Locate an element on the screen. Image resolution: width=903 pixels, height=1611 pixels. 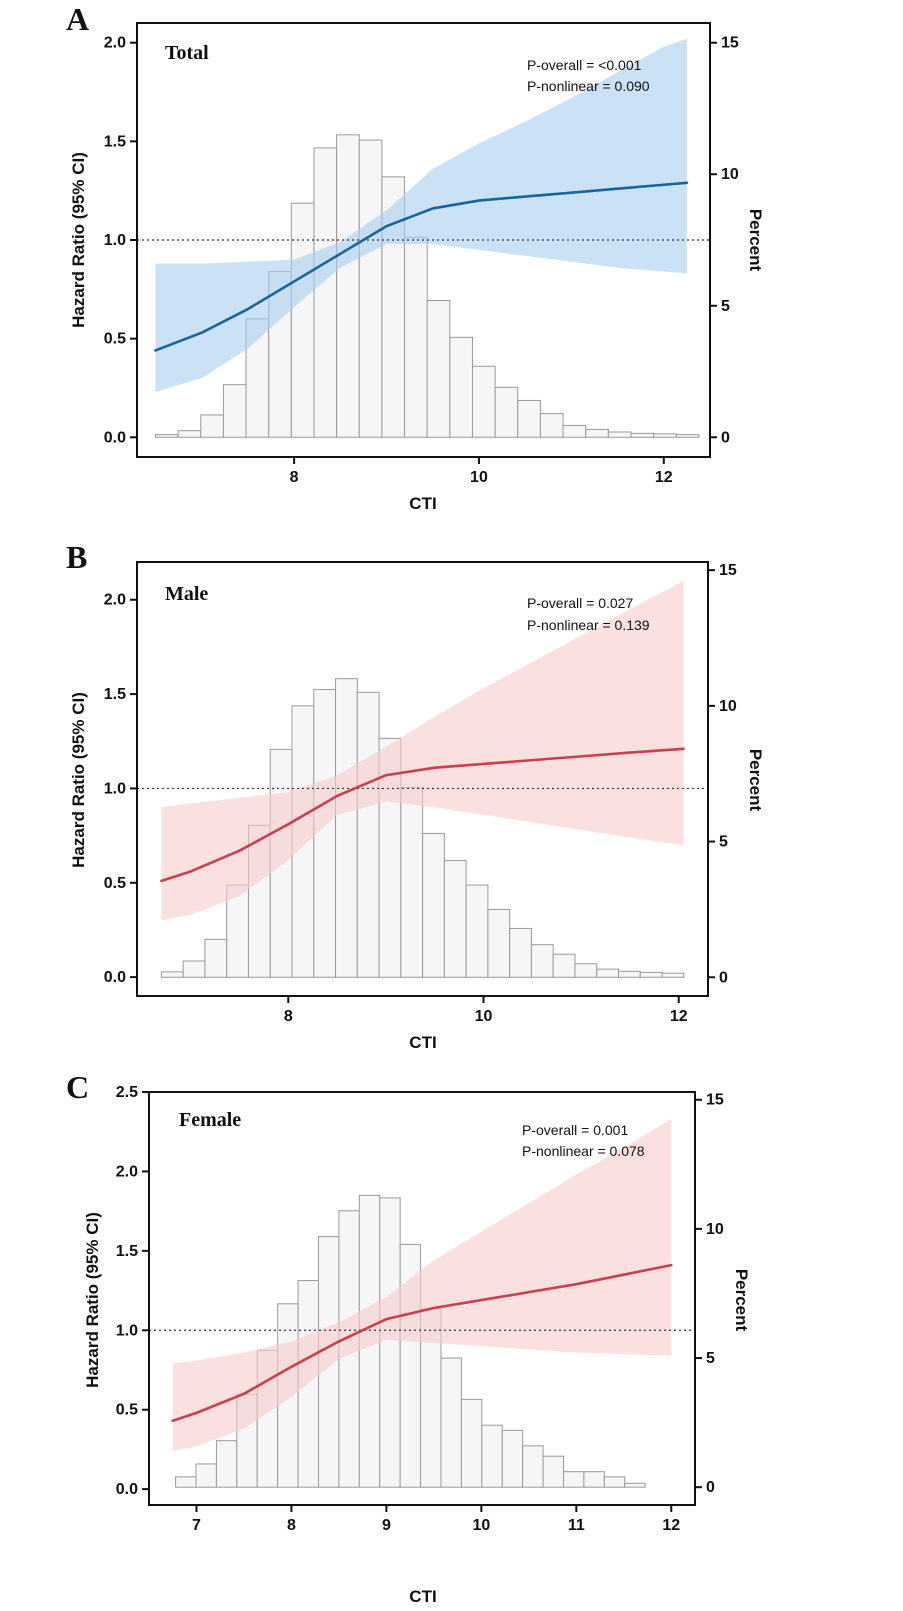
p-nonlinear-annotation: P-nonlinear = 0.139 is located at coordinates (588, 625).